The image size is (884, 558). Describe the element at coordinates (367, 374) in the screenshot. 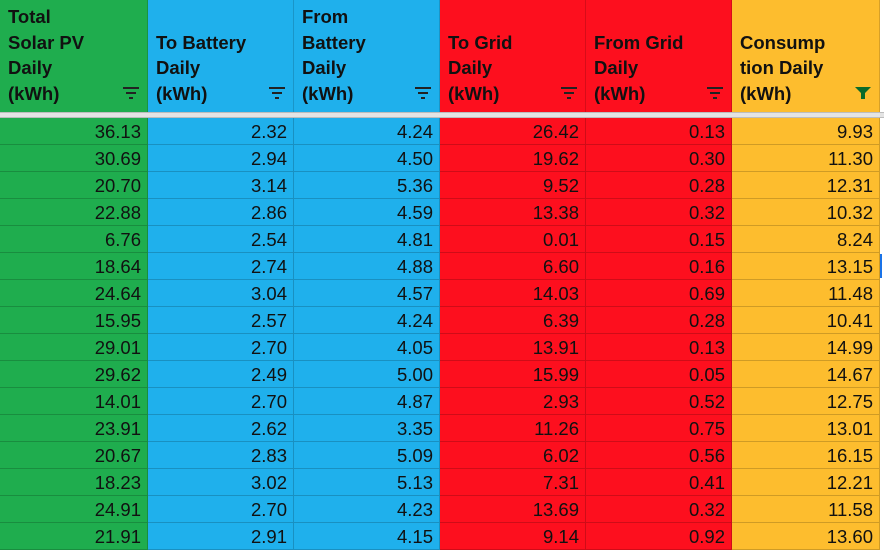

I see `cell: 5.00` at that location.